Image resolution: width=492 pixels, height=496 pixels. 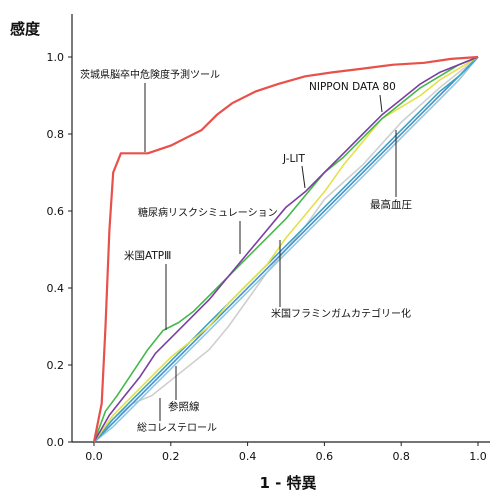 What do you see at coordinates (177, 427) in the screenshot?
I see `annotation-label: 総コレステロール` at bounding box center [177, 427].